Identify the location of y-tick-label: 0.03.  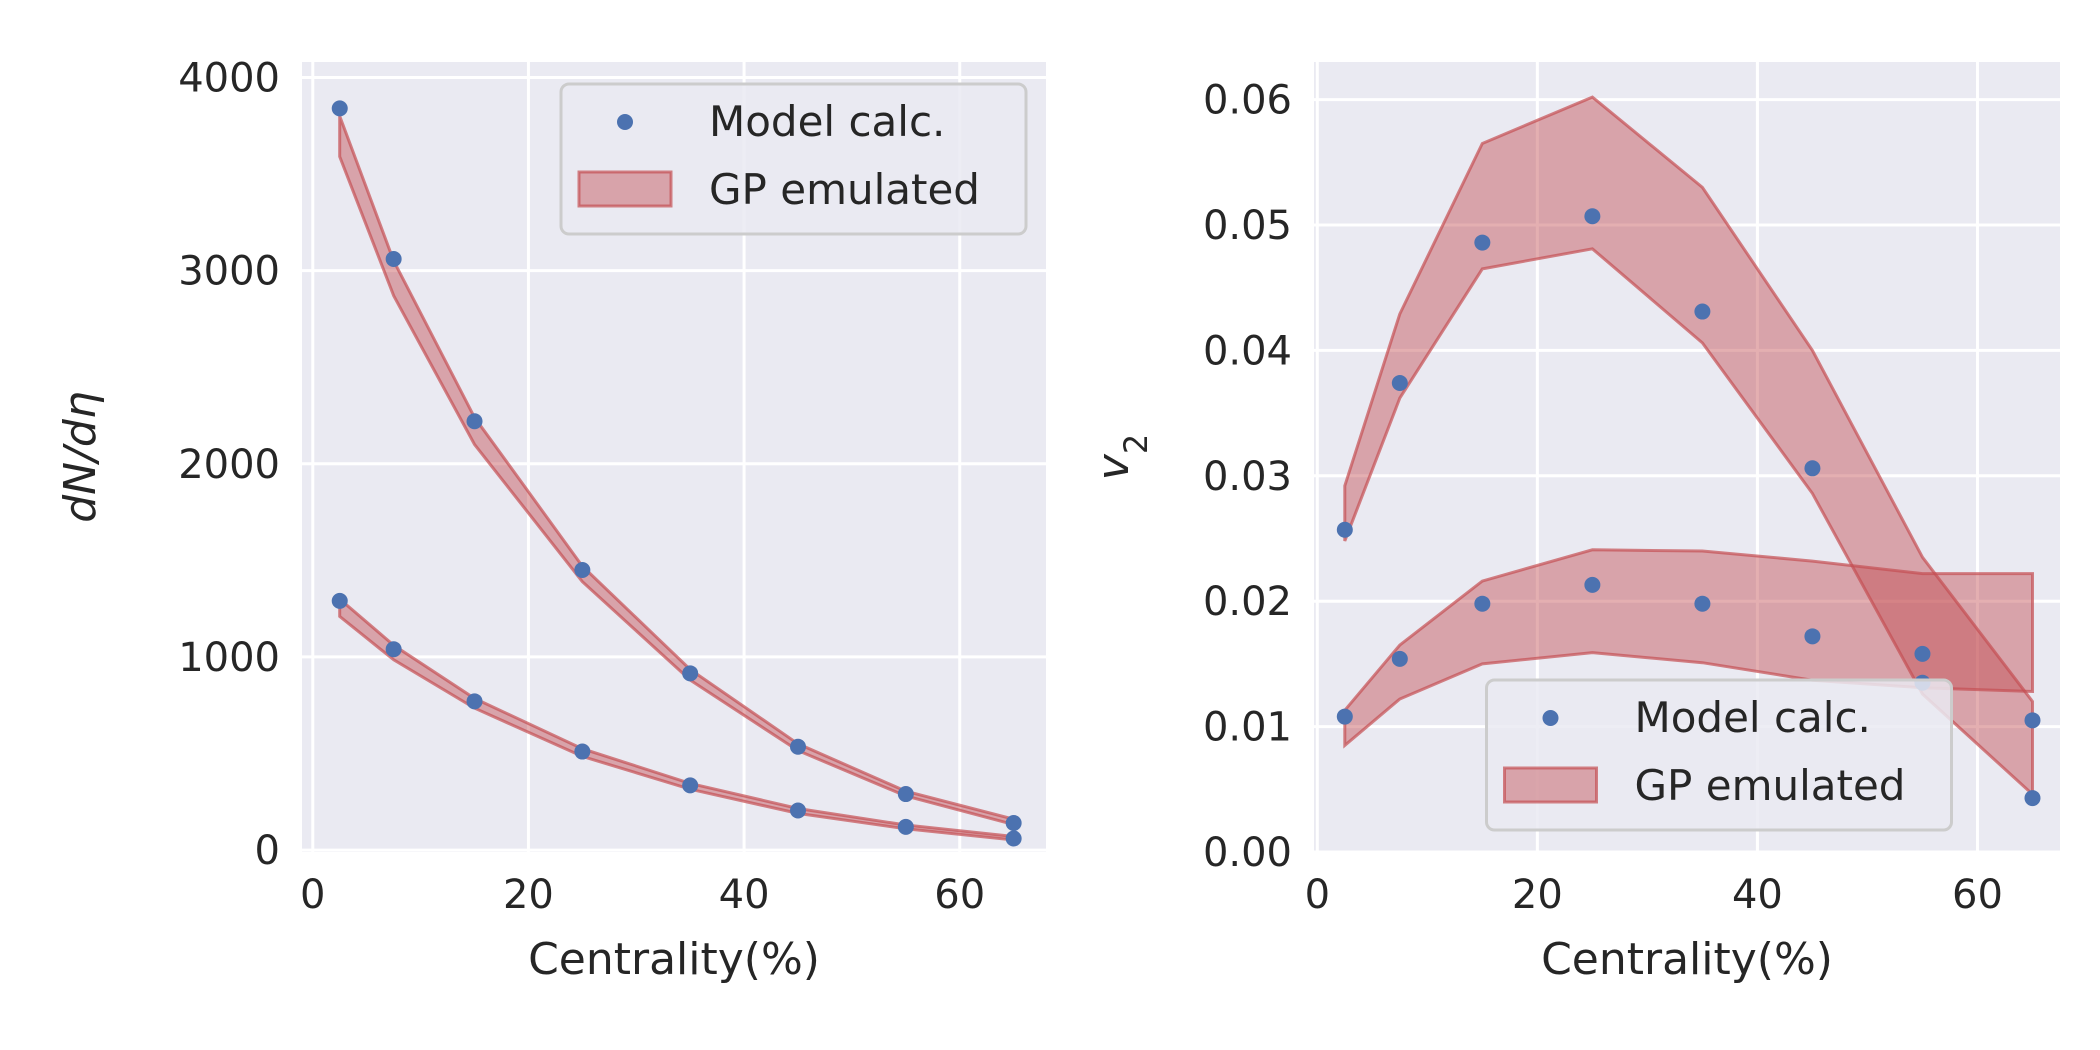
(1247, 477).